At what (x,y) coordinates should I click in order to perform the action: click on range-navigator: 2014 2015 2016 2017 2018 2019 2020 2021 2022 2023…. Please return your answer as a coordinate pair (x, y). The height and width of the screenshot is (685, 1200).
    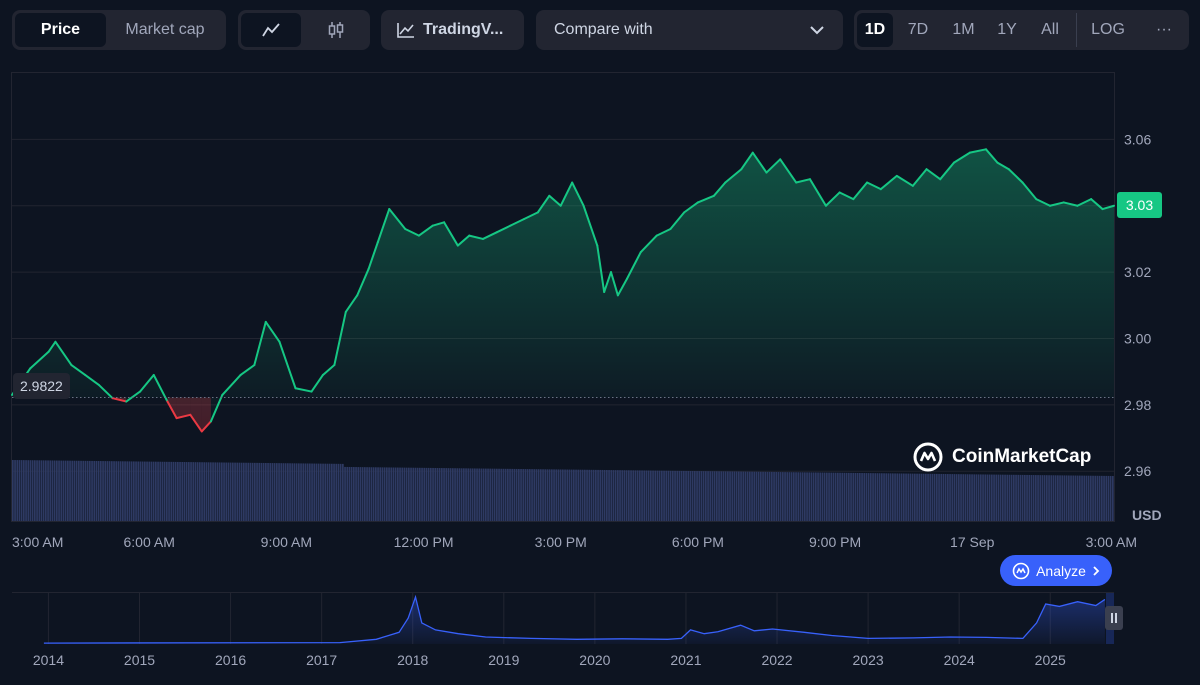
    Looking at the image, I should click on (563, 630).